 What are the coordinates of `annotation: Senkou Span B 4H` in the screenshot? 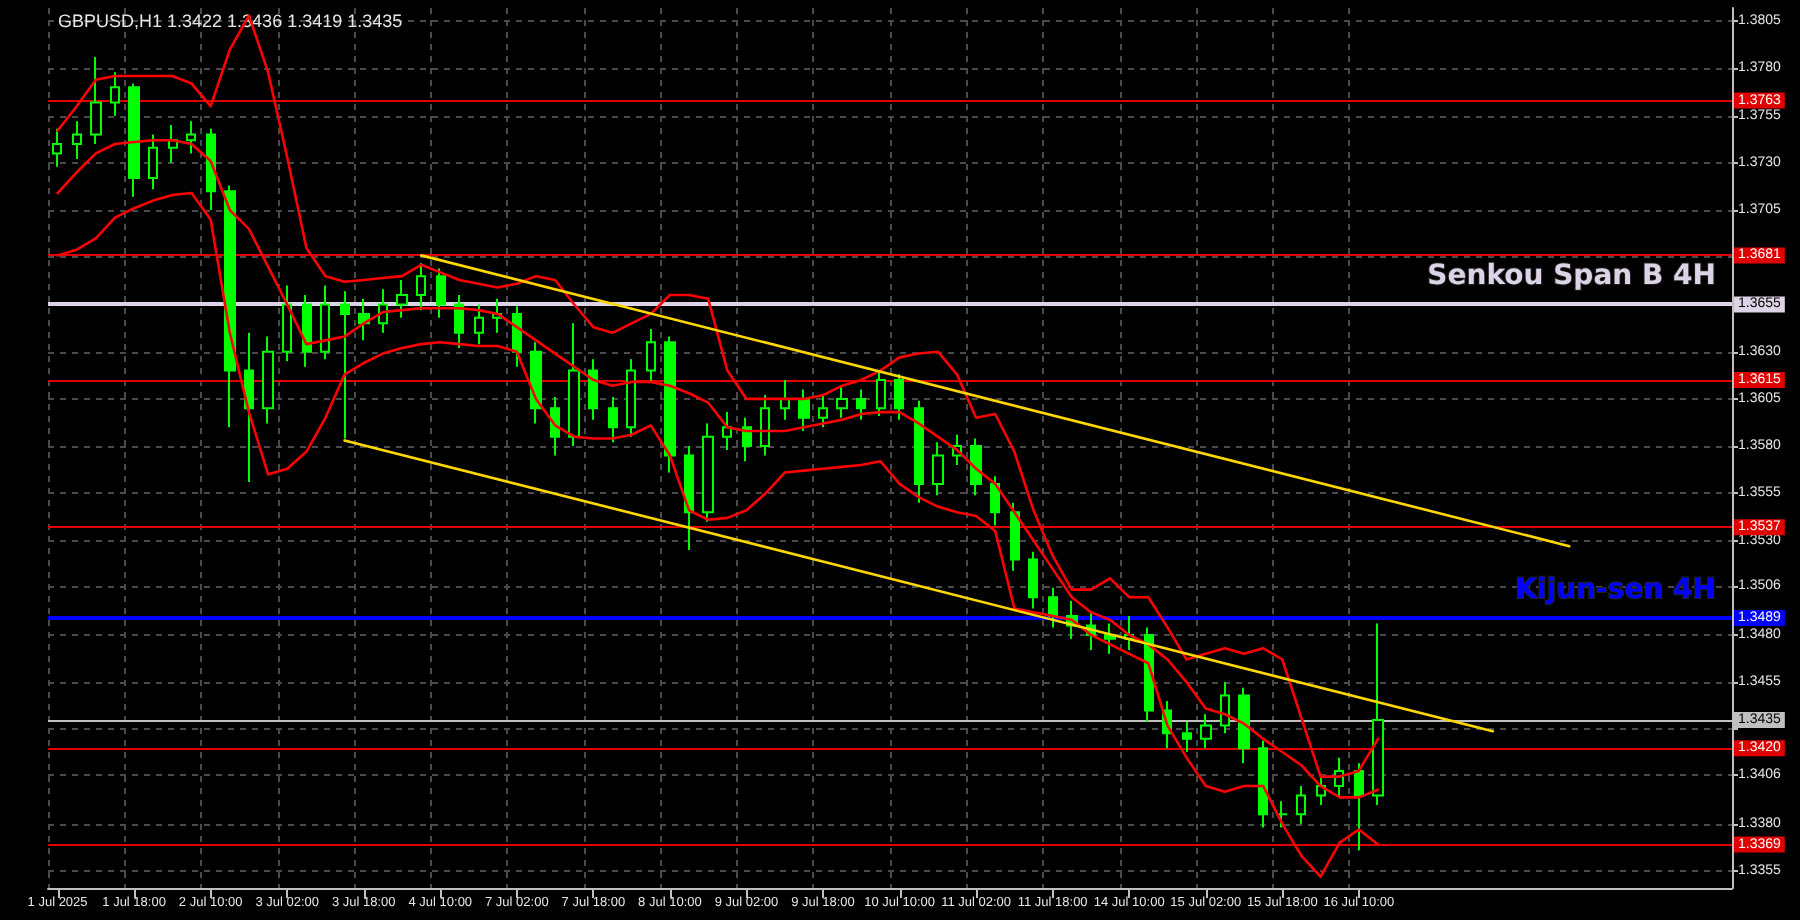 It's located at (1571, 276).